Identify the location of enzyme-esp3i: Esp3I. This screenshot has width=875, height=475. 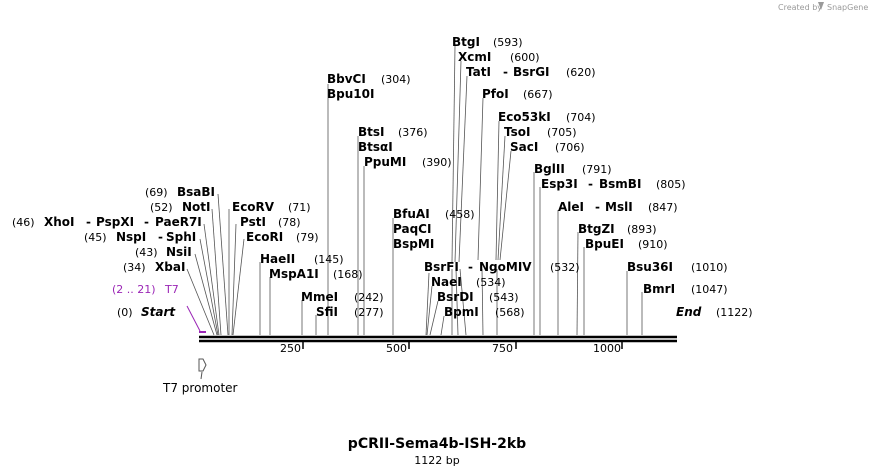
(559, 184).